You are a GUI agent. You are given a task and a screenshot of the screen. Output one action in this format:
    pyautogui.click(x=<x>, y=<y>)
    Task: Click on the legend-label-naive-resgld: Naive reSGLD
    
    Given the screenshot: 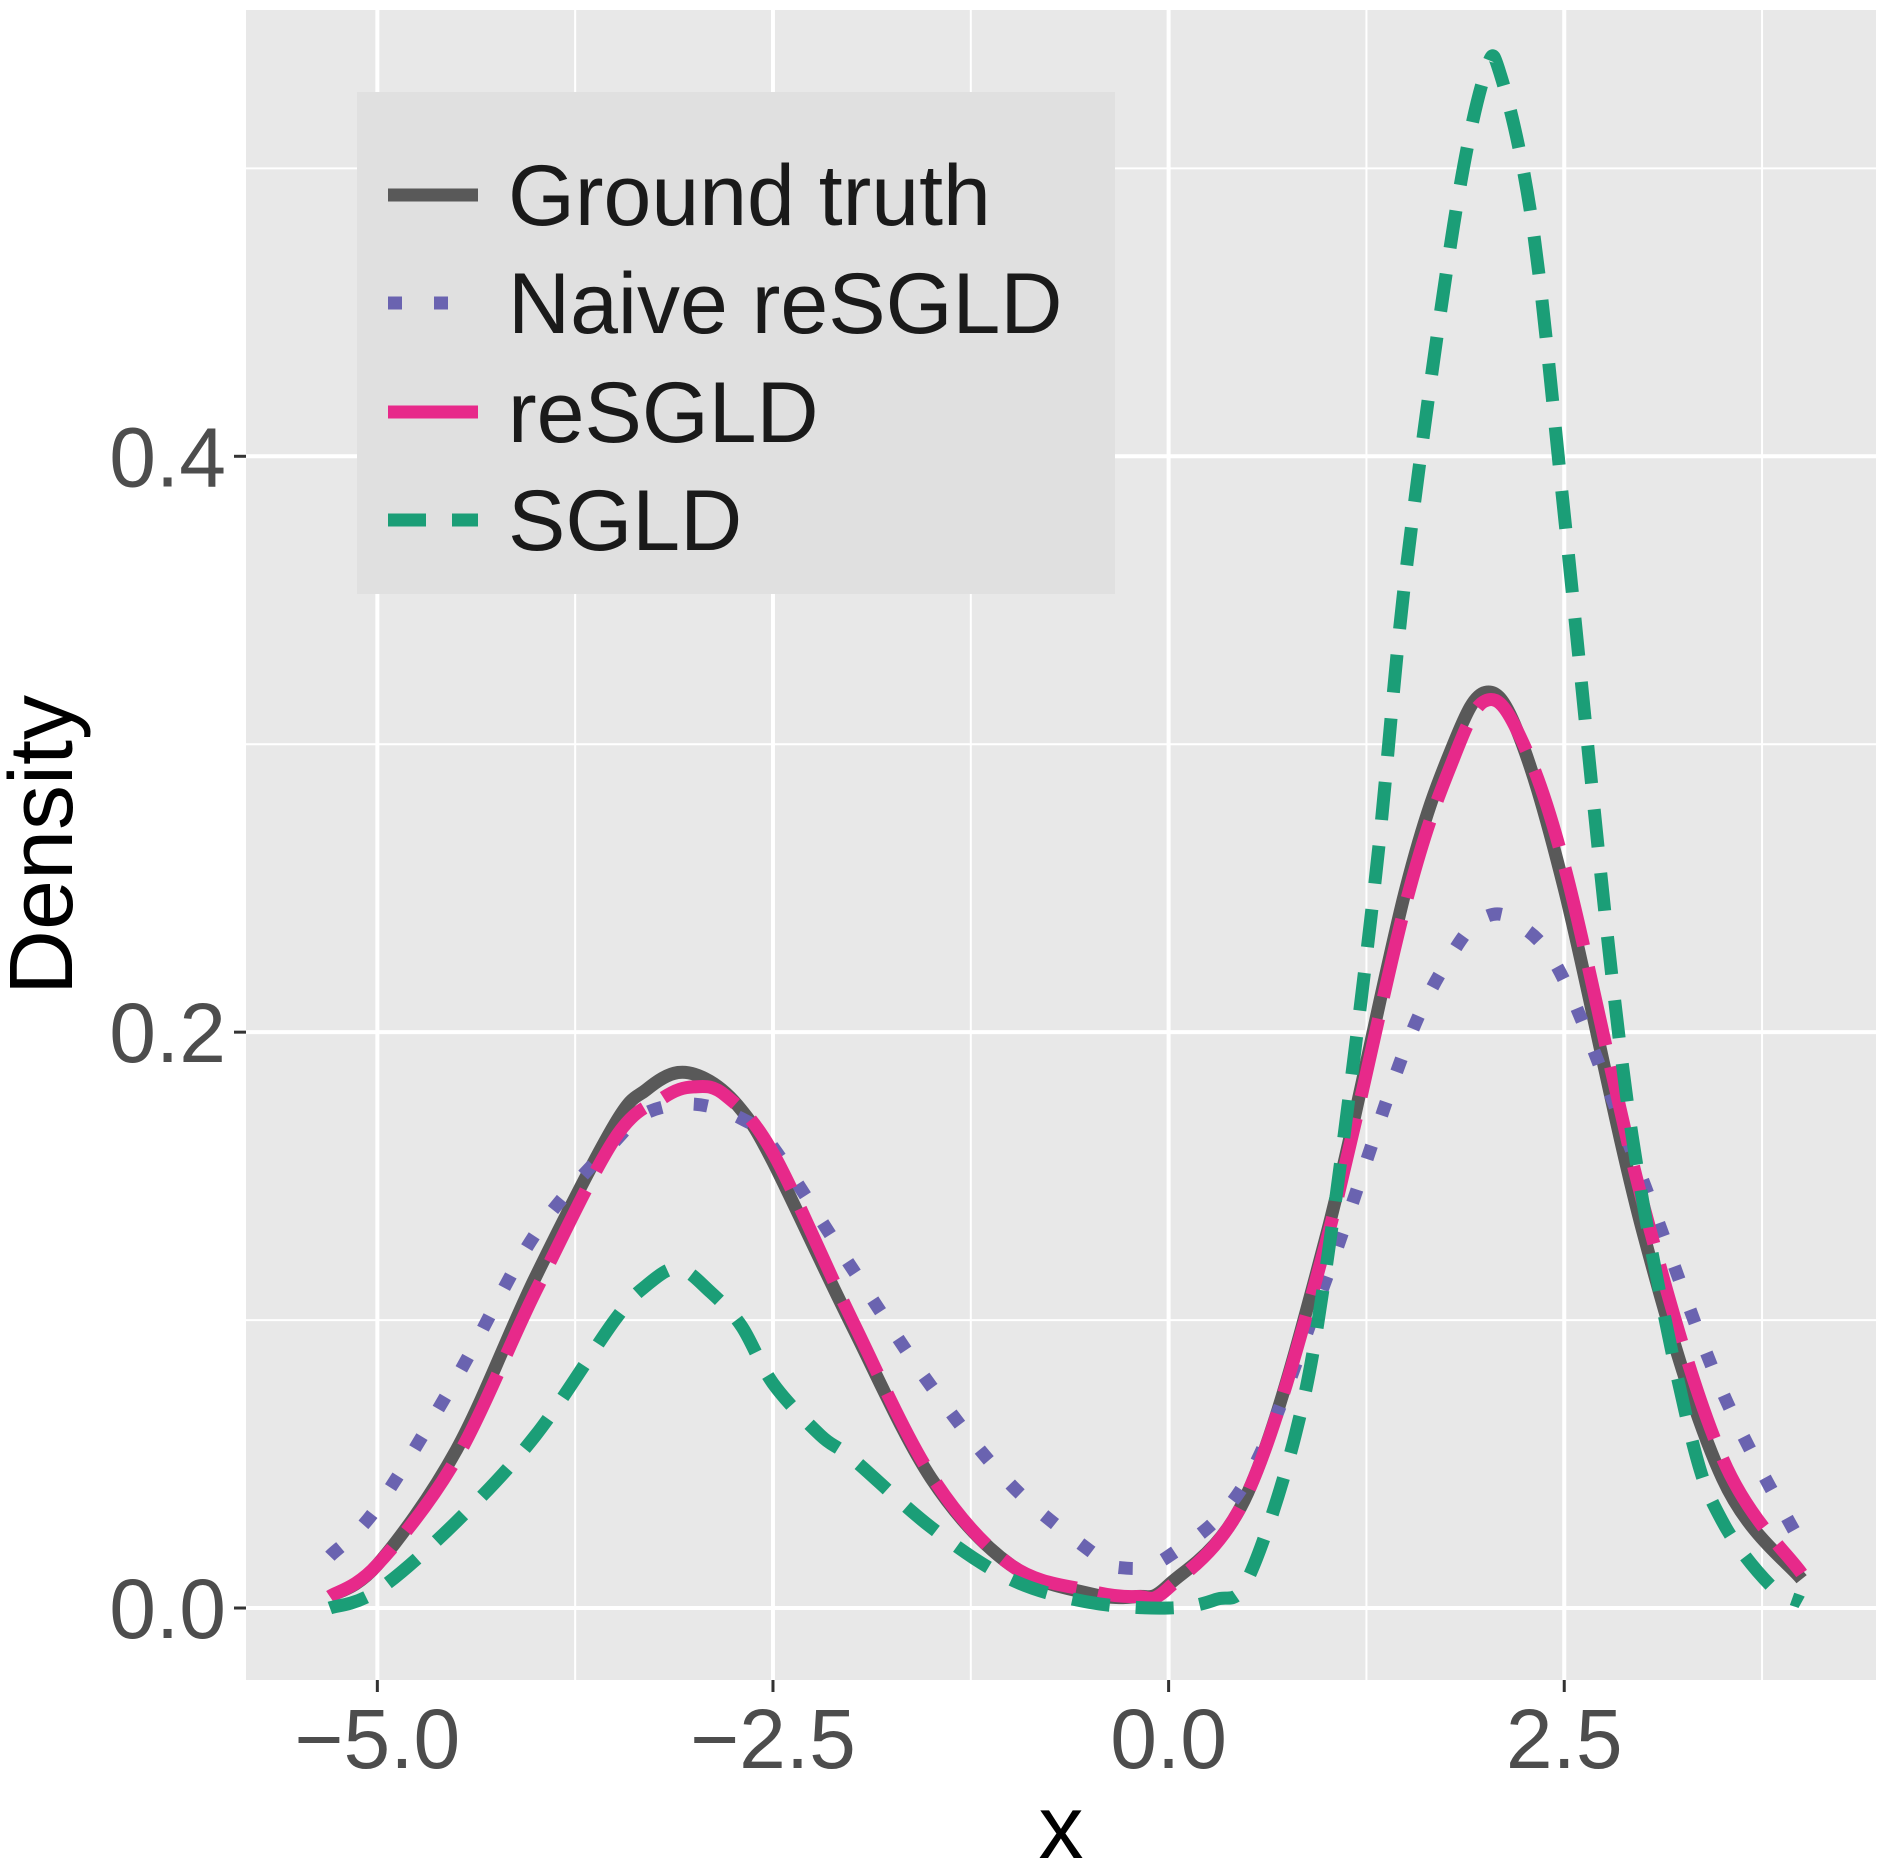 What is the action you would take?
    pyautogui.click(x=785, y=304)
    